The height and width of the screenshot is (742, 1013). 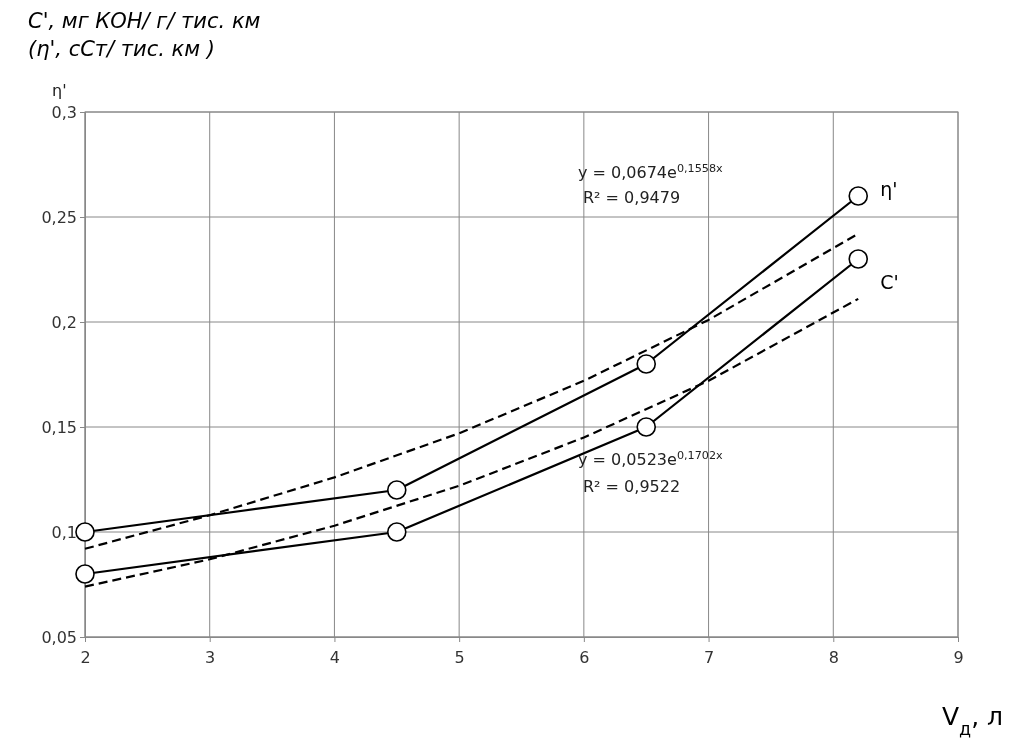 I want to click on y-axis-title: C', мг КОН/ г/ тис. км (η', сСт/ тис. км ), so click(x=144, y=35).